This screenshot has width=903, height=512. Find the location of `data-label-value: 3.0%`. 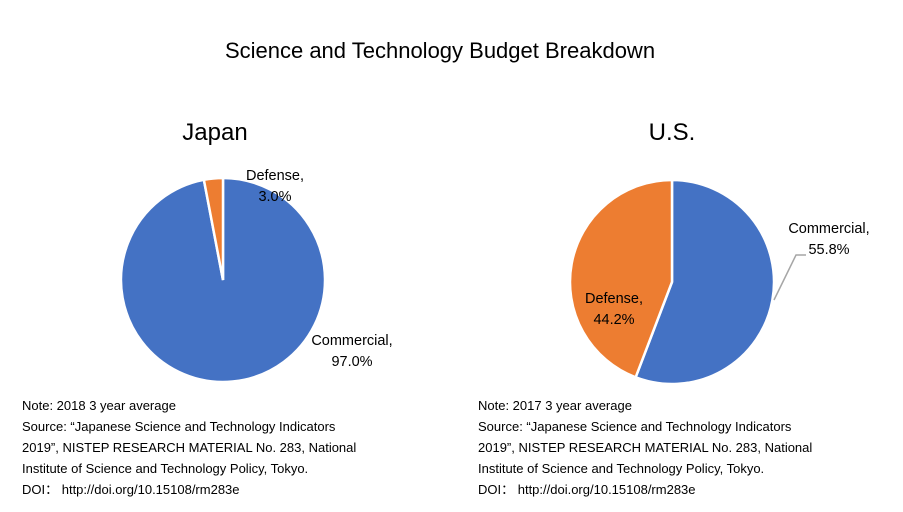

data-label-value: 3.0% is located at coordinates (274, 197).